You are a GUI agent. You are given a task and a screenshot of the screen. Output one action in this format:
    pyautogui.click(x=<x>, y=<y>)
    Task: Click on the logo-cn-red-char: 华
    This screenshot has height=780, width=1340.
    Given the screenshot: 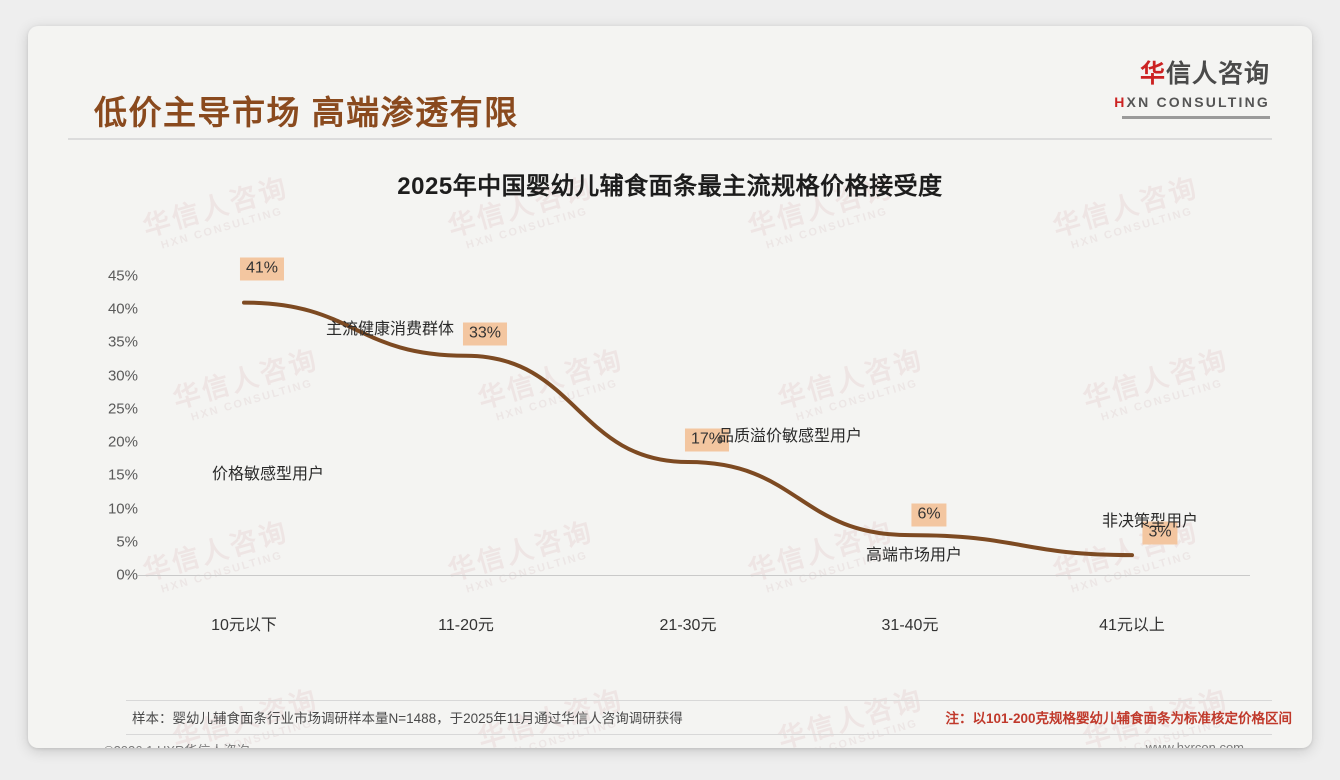 What is the action you would take?
    pyautogui.click(x=1152, y=74)
    